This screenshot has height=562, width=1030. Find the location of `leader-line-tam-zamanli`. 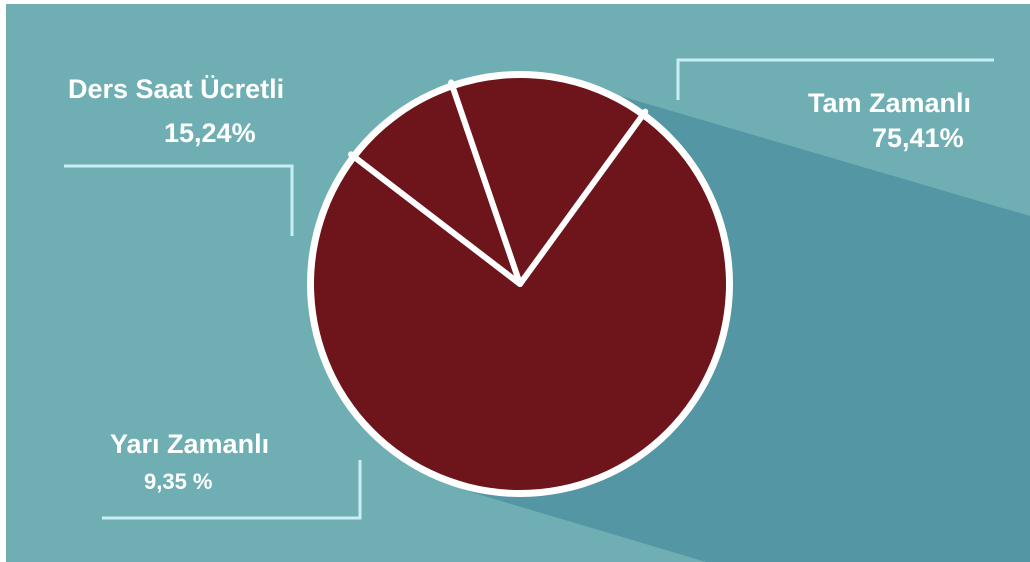

leader-line-tam-zamanli is located at coordinates (835, 79).